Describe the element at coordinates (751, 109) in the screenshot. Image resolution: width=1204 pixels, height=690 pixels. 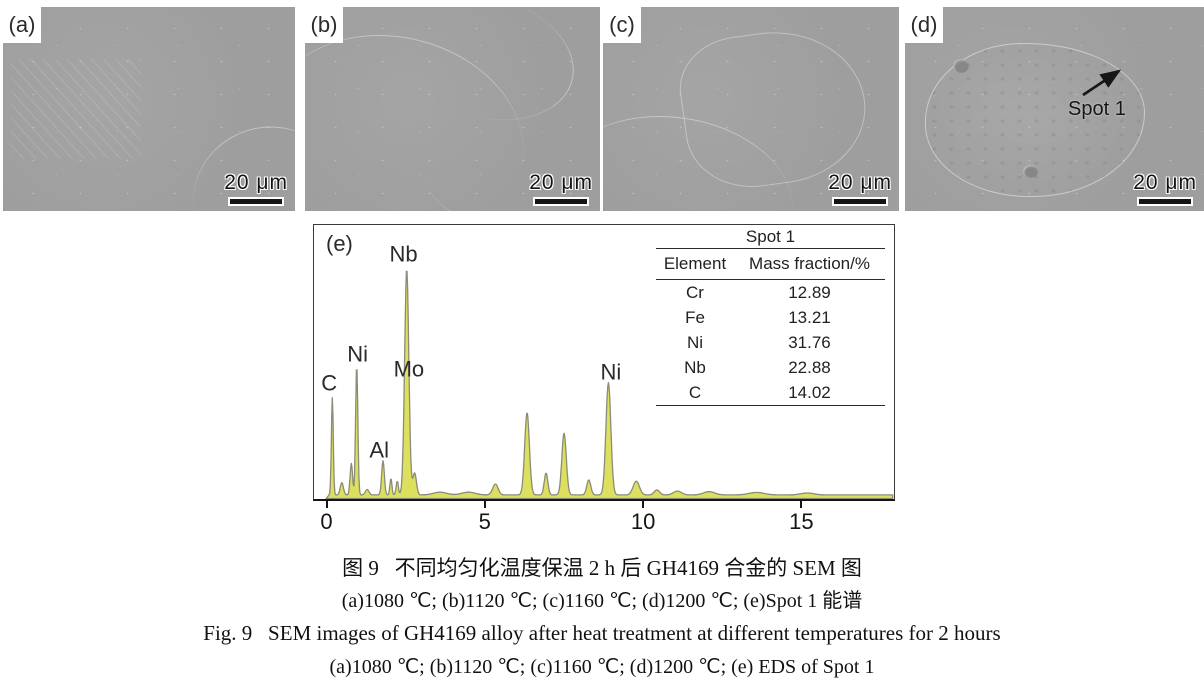
I see `sem-panel-c: (c) 20 μm` at that location.